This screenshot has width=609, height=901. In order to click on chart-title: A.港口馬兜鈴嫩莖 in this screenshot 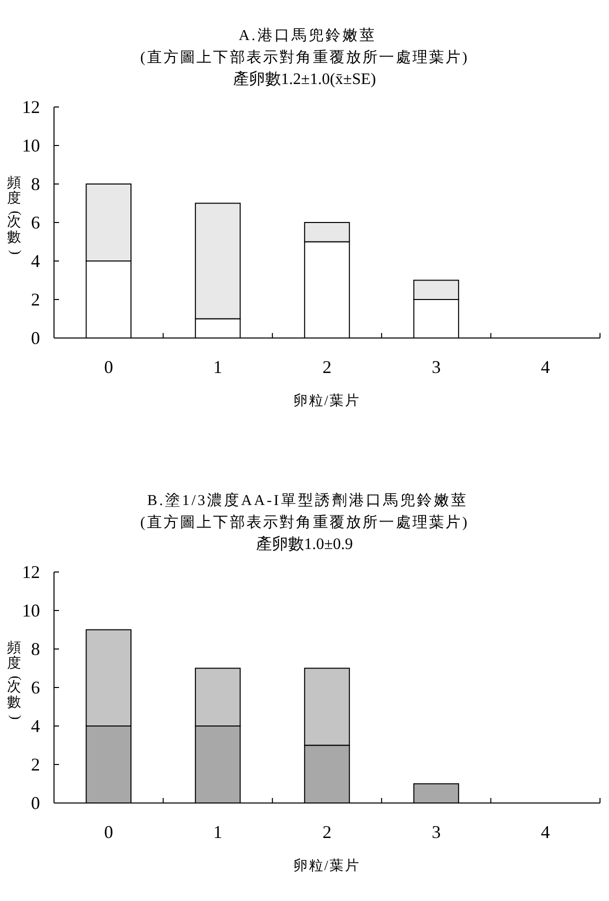, I will do `click(307, 35)`.